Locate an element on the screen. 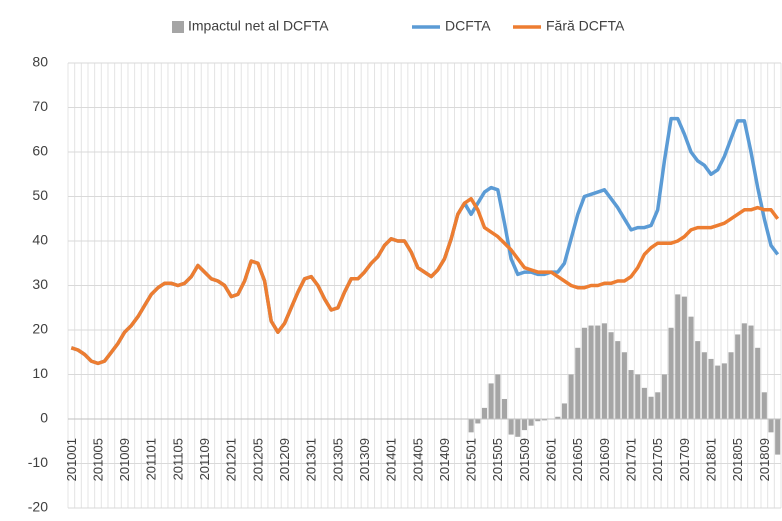 The image size is (782, 521). x-tick-label: 201505 is located at coordinates (497, 459).